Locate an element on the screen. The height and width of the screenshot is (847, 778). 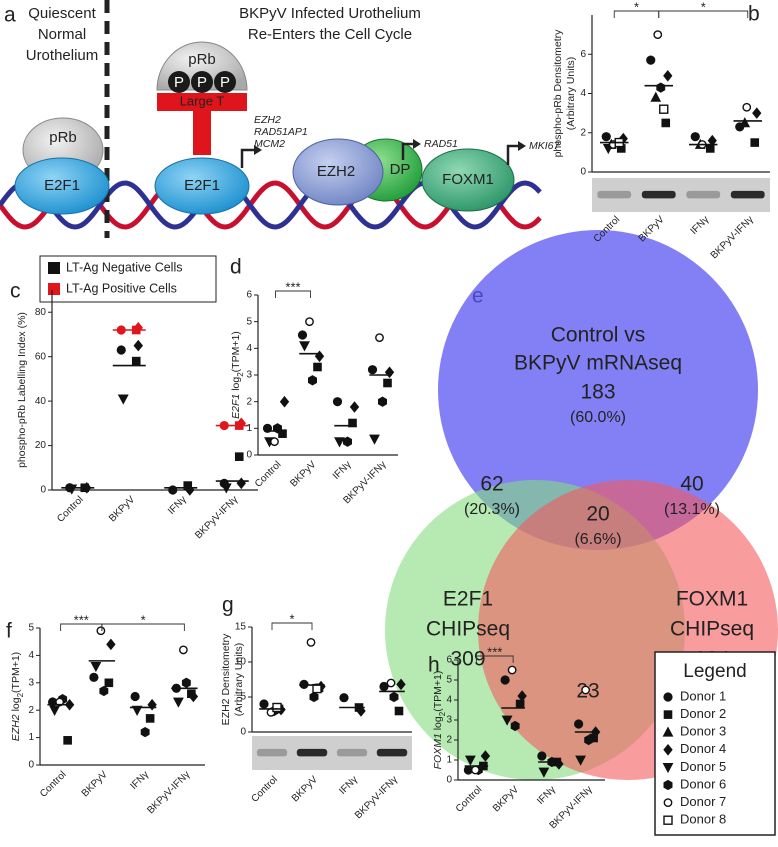
arrow is located at coordinates (407, 151).